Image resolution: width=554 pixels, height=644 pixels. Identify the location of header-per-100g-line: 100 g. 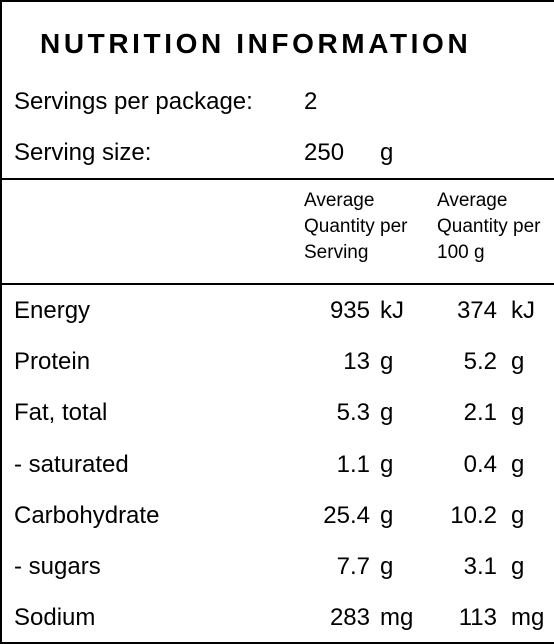
(461, 252).